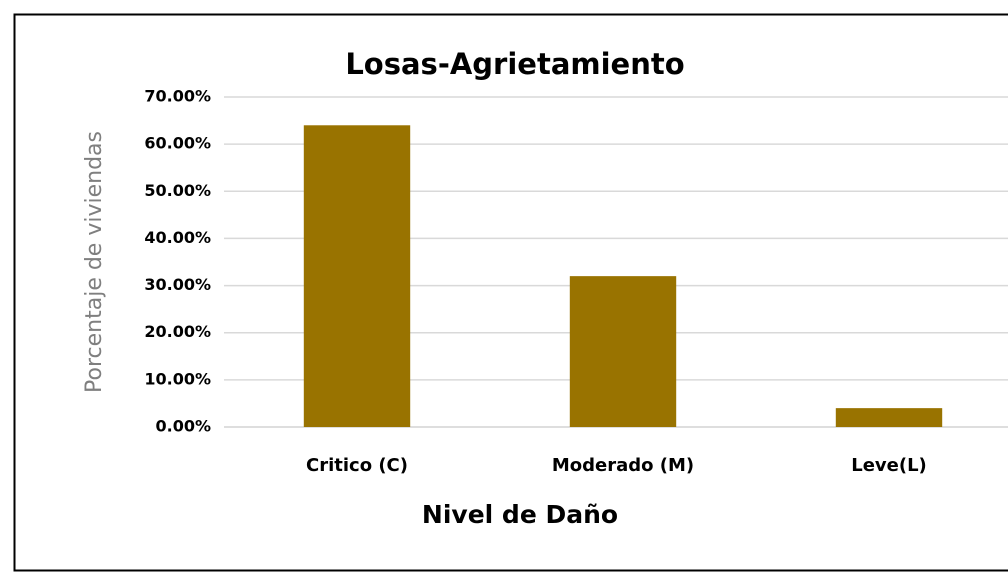  Describe the element at coordinates (177, 378) in the screenshot. I see `y-tick-label: 10.00%` at that location.